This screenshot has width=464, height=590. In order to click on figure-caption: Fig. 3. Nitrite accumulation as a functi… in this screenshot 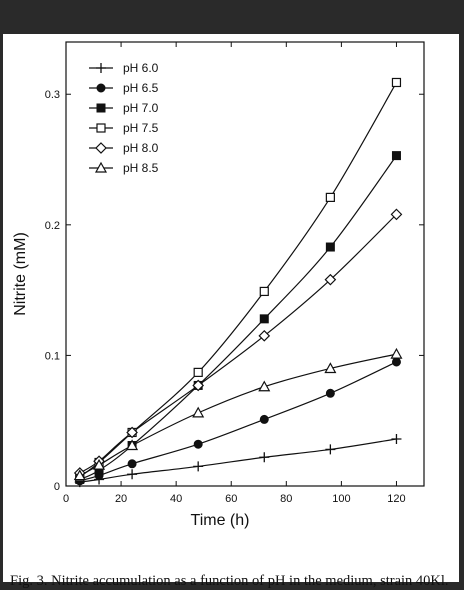, I will do `click(229, 581)`.